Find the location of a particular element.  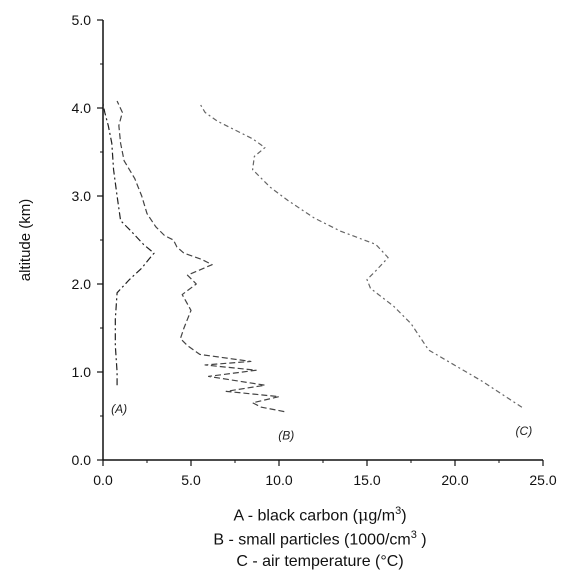

x-tick-label: 25.0 is located at coordinates (542, 480).